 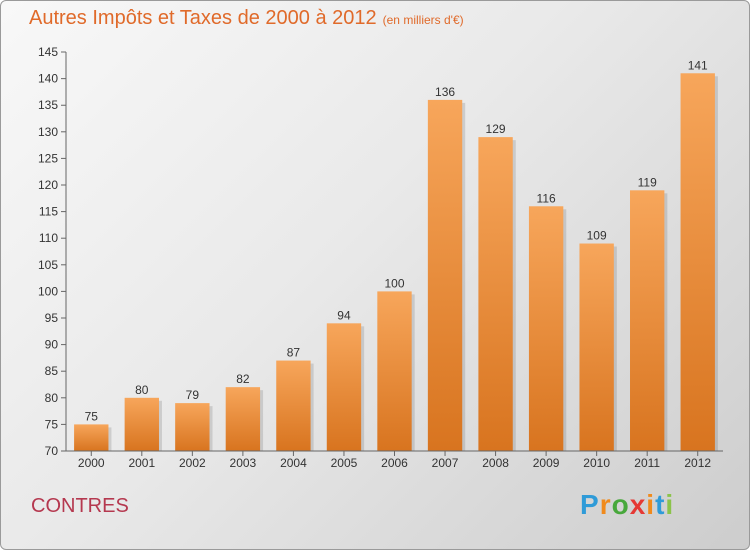 What do you see at coordinates (80, 506) in the screenshot?
I see `location-label: CONTRES` at bounding box center [80, 506].